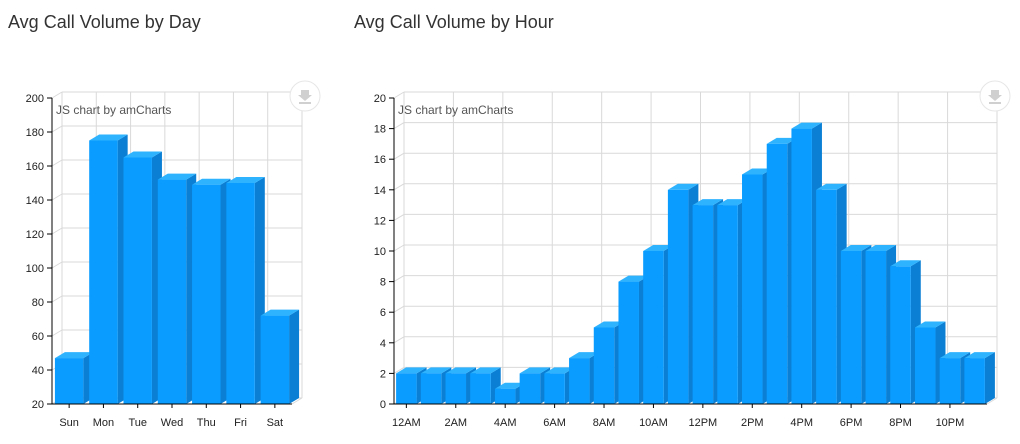 This screenshot has height=444, width=1020. I want to click on y-tick-label: 6, so click(383, 313).